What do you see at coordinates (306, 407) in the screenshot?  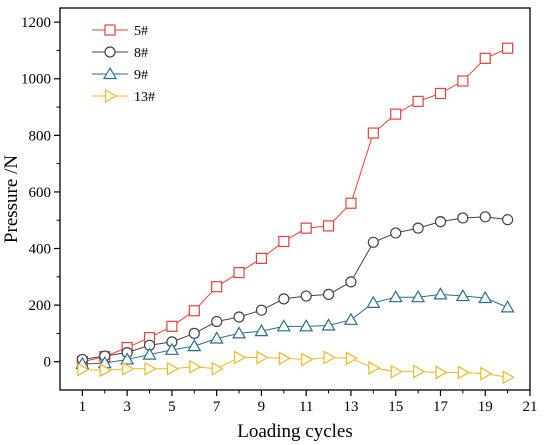 I see `x-tick-label: 11` at bounding box center [306, 407].